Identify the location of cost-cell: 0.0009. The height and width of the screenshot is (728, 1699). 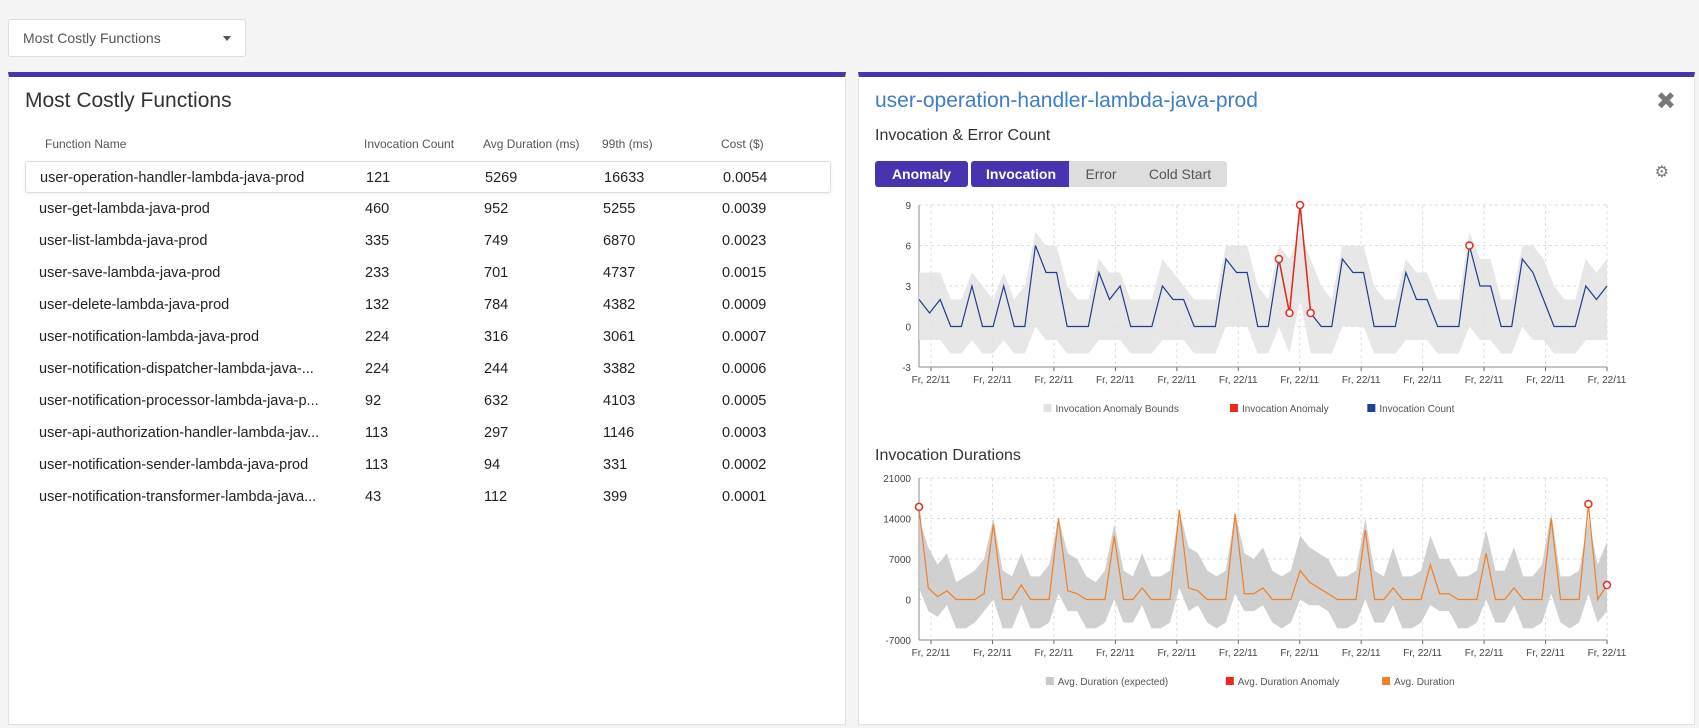
(744, 305).